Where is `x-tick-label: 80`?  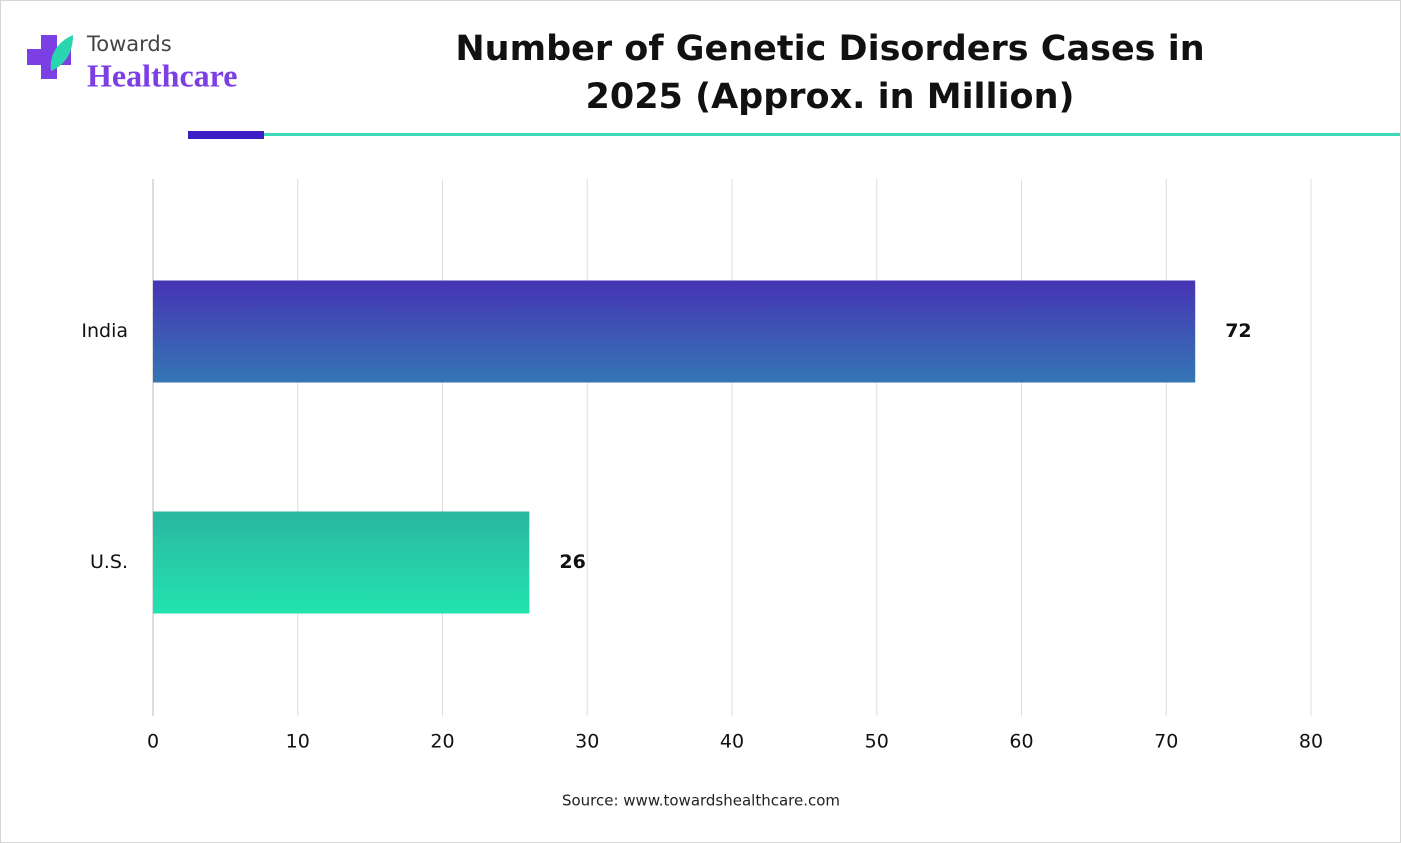 x-tick-label: 80 is located at coordinates (1311, 742).